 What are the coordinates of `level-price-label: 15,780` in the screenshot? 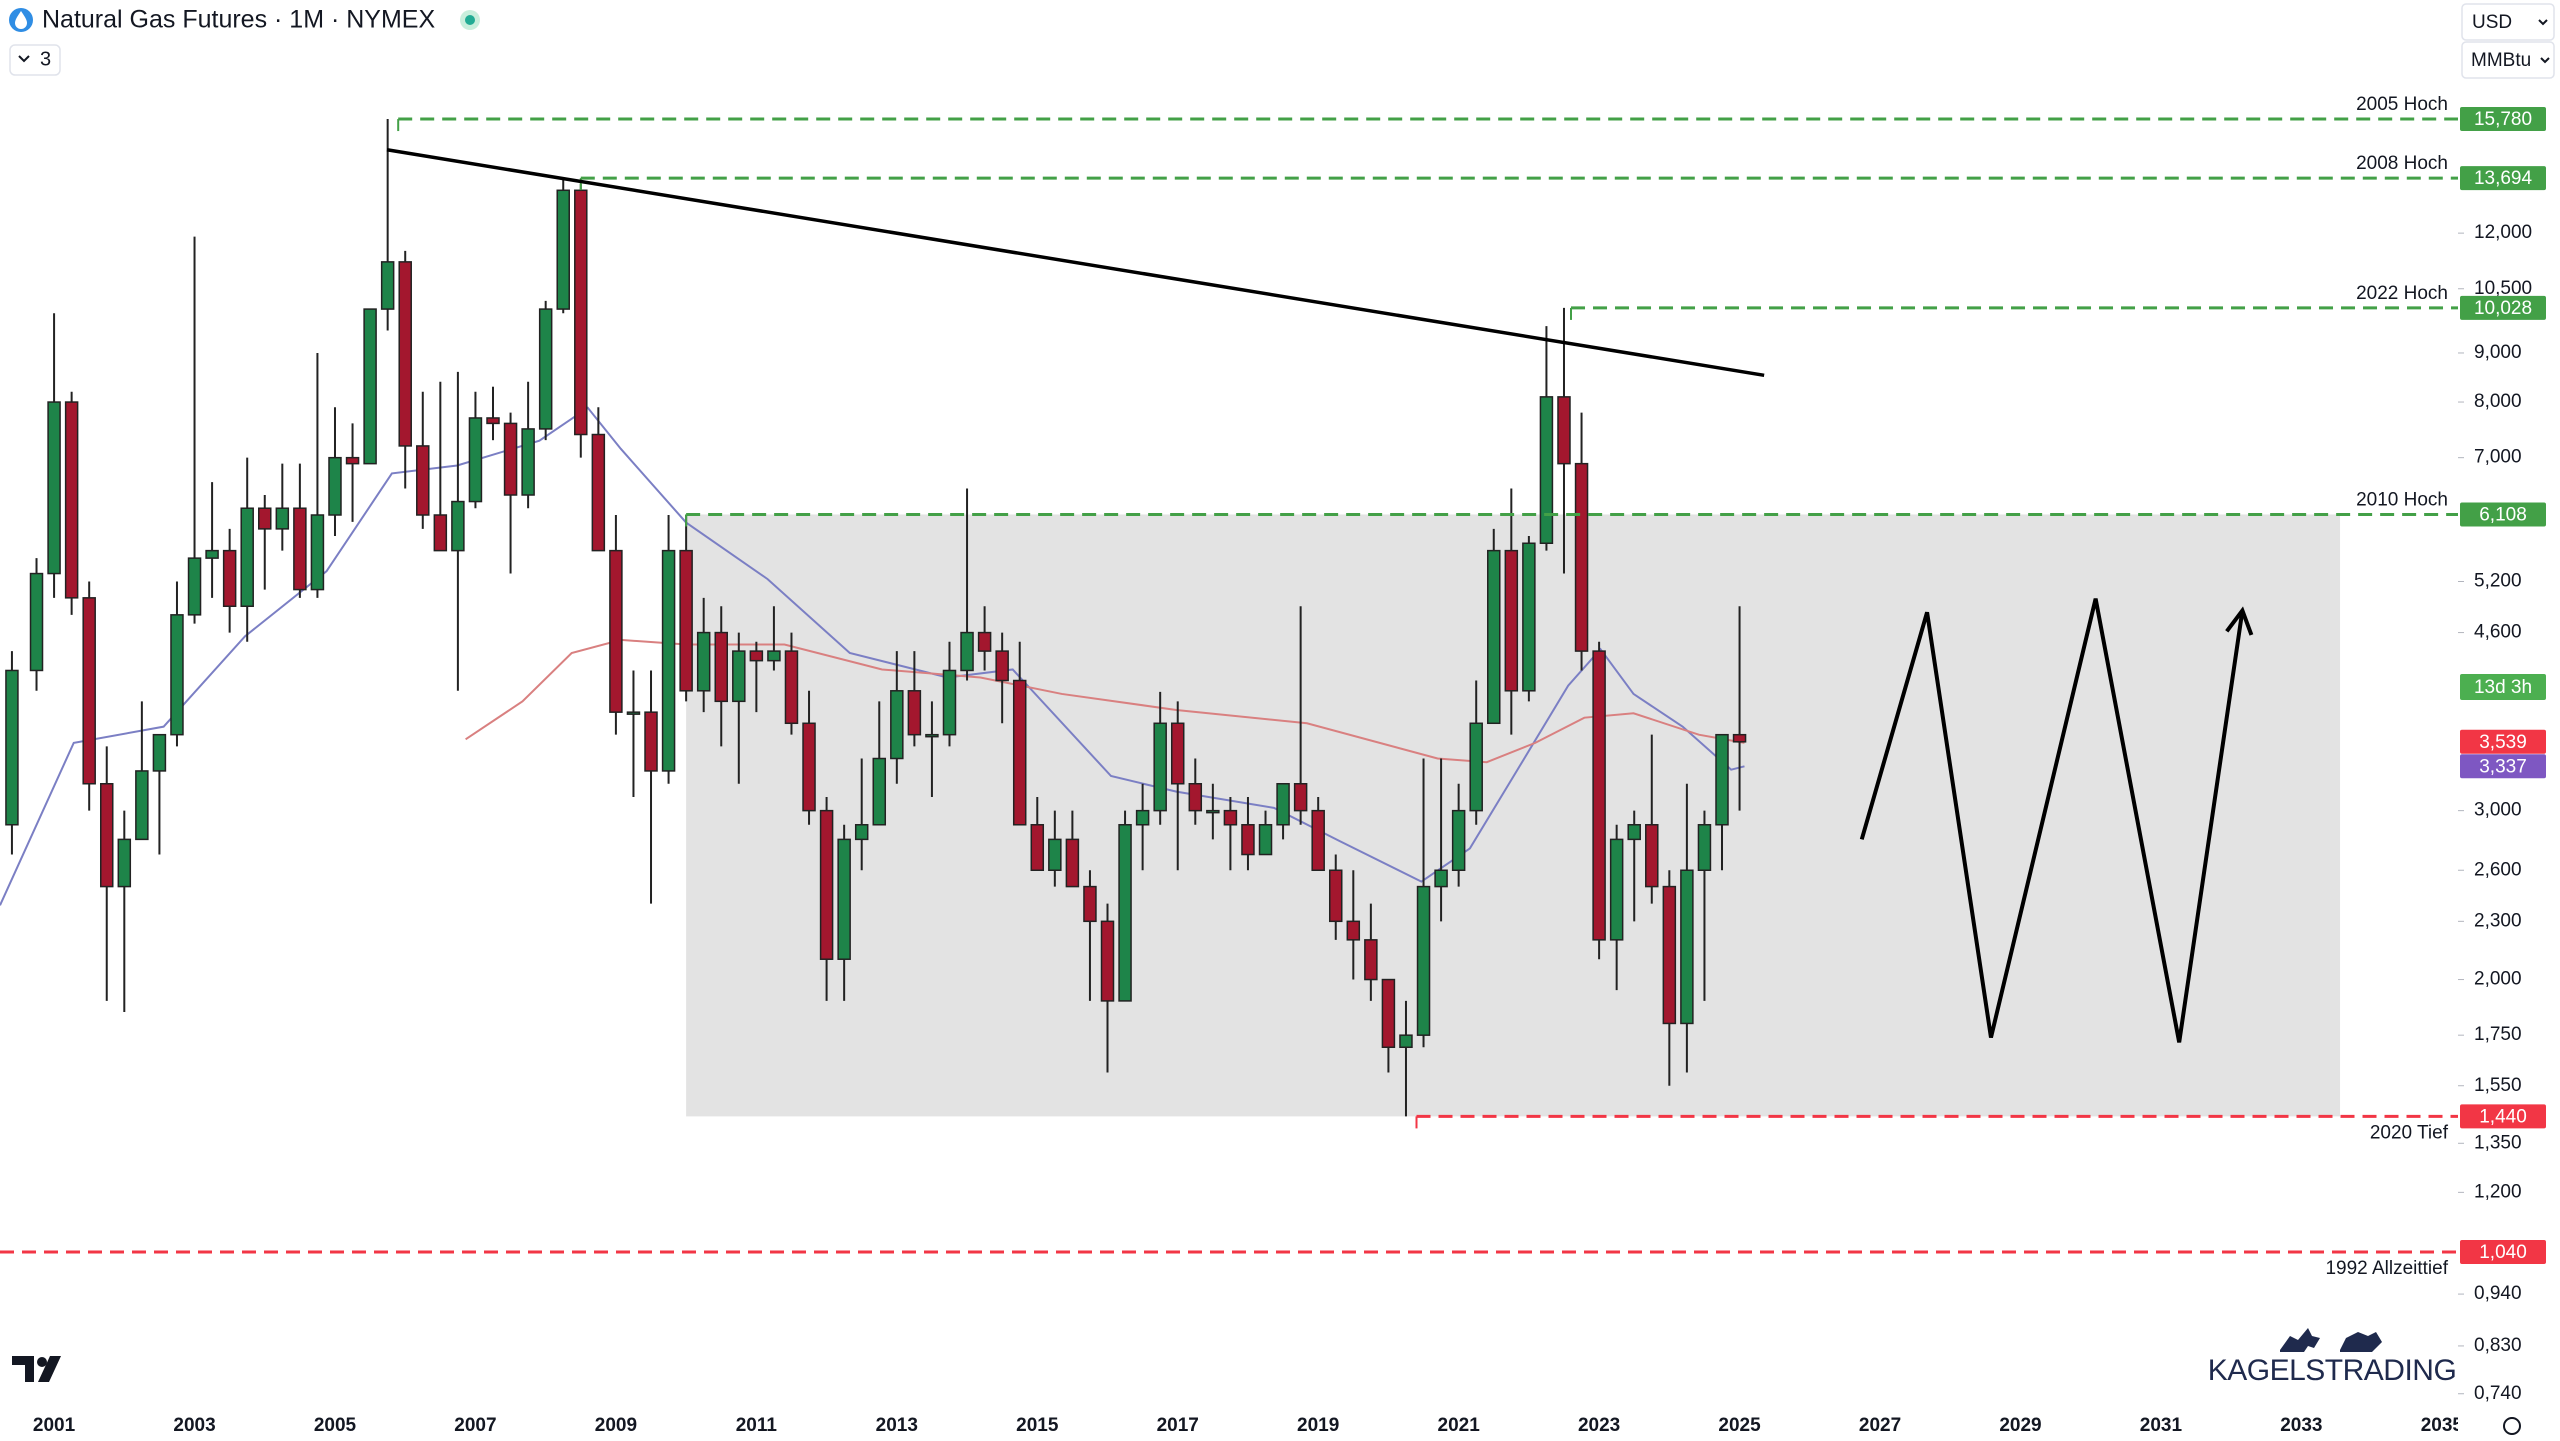 It's located at (2503, 119).